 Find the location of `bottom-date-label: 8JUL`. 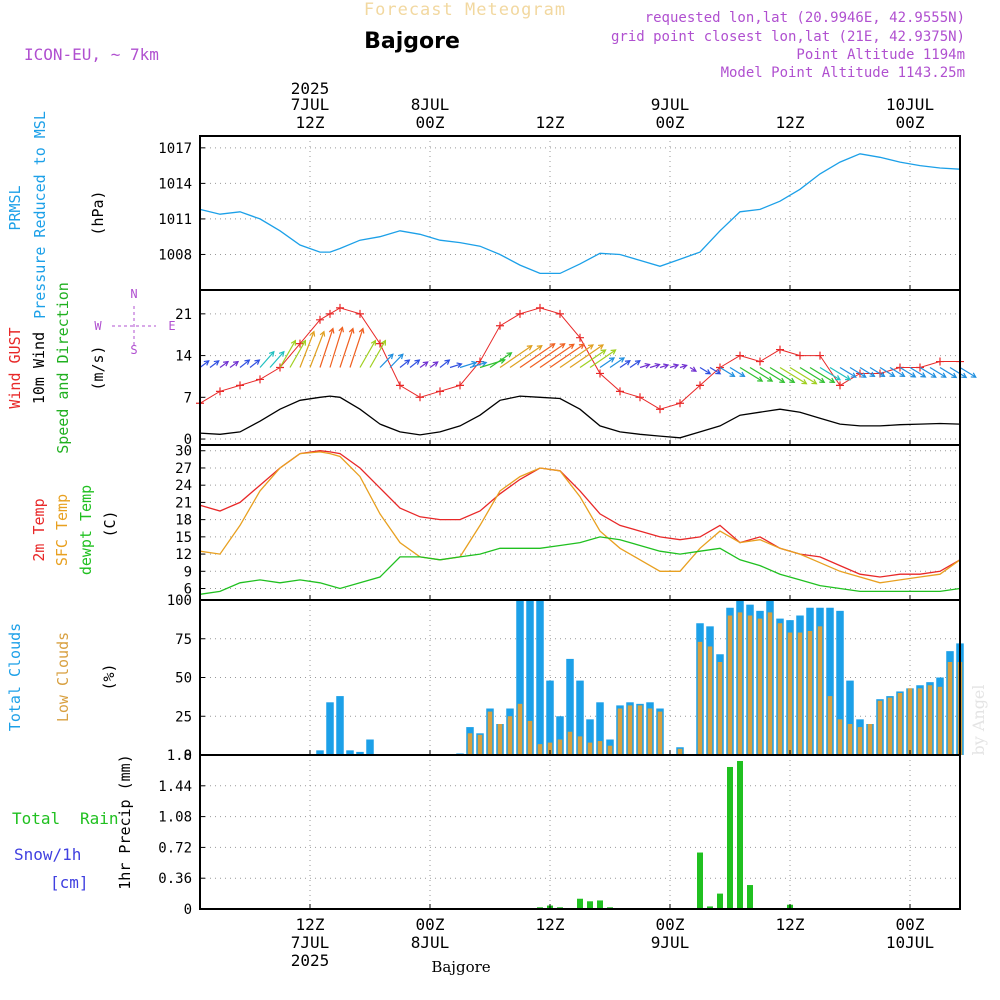

bottom-date-label: 8JUL is located at coordinates (430, 942).